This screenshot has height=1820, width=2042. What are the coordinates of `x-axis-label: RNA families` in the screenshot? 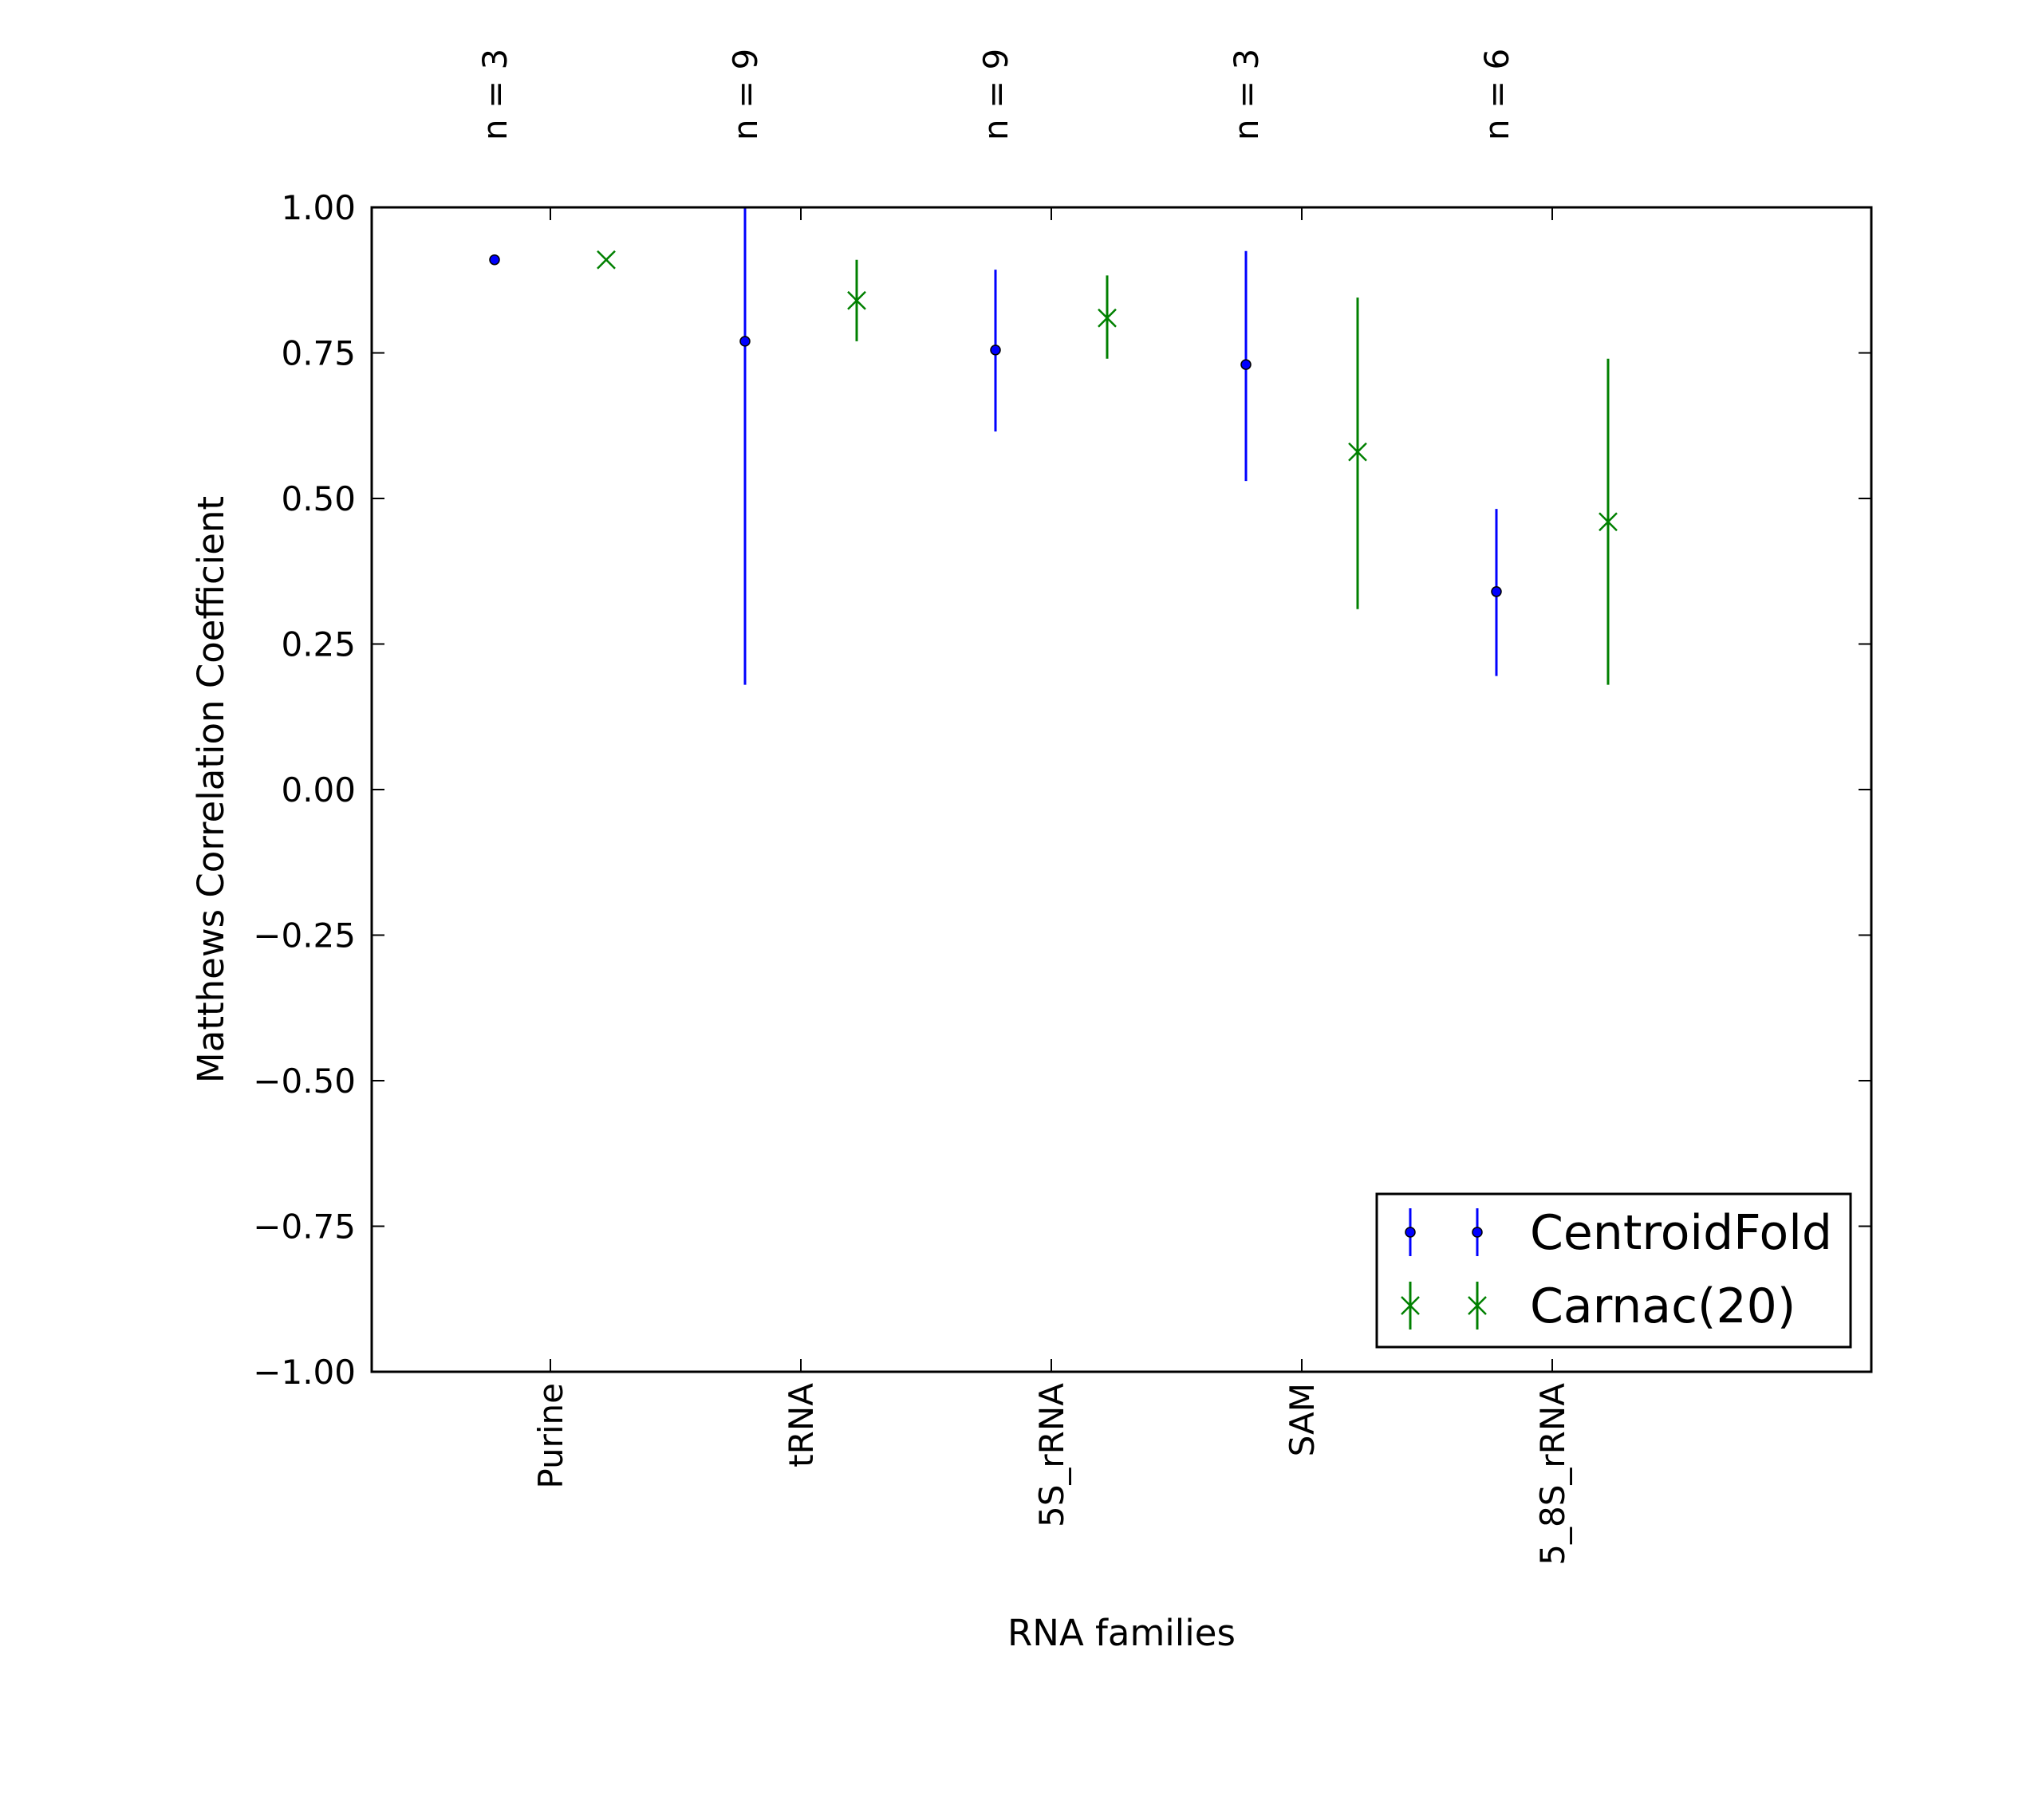 It's located at (1121, 1633).